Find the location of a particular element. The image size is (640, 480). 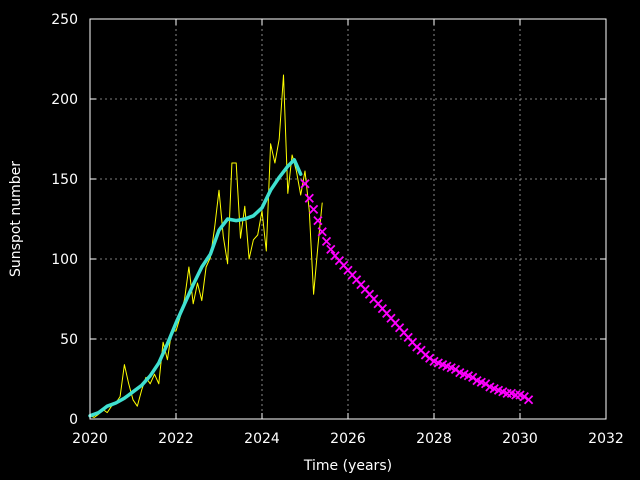

x-tick-label: 2026 is located at coordinates (348, 439).